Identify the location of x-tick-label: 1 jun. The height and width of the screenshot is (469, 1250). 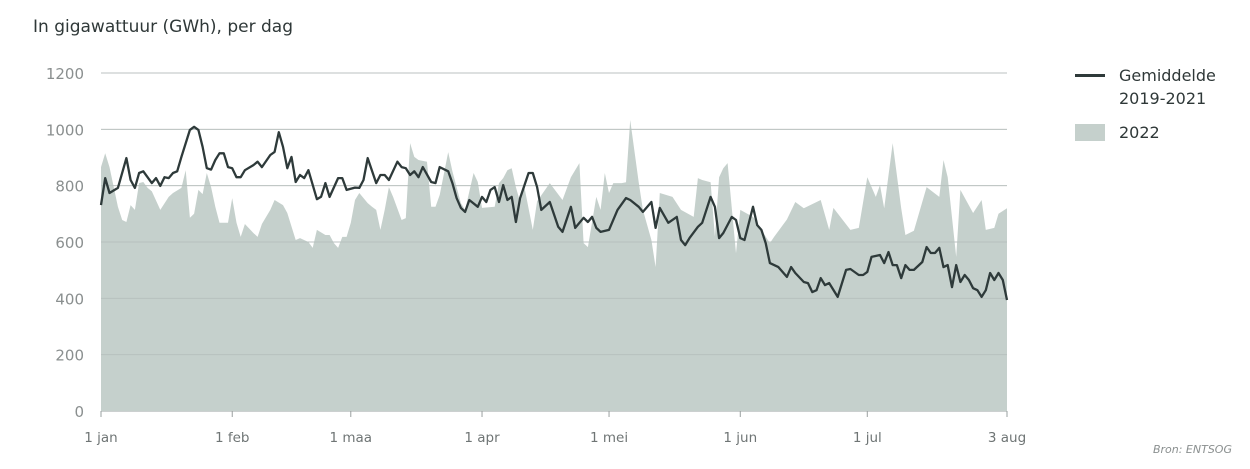
(740, 438).